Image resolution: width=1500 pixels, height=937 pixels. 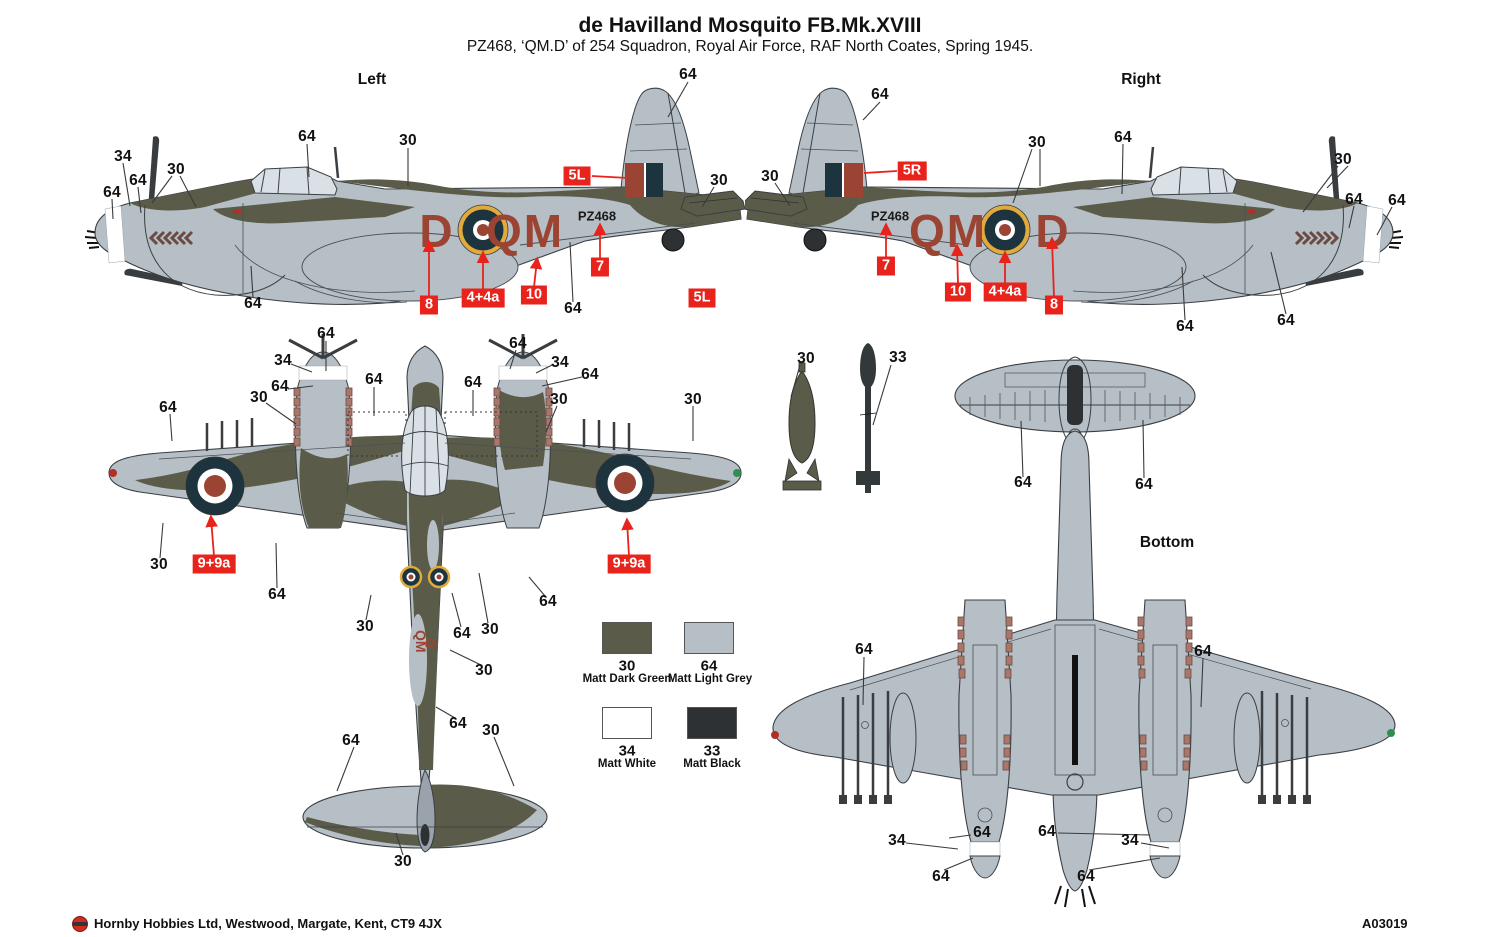 I want to click on serial-number-right: PZ468, so click(x=890, y=216).